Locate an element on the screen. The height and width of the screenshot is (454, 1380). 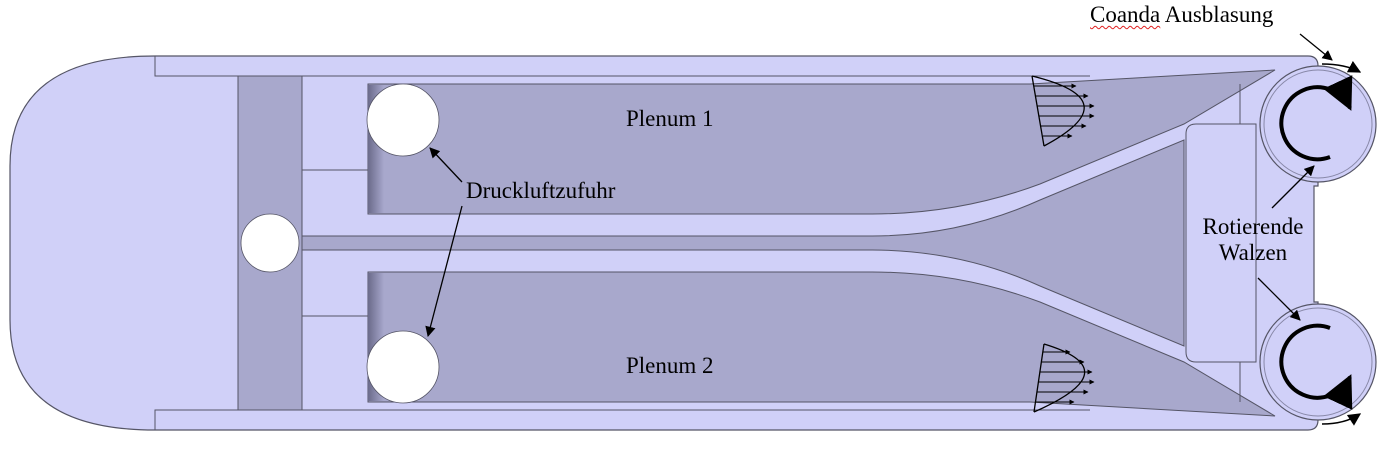
plenum-2-label: Plenum 2 is located at coordinates (670, 365).